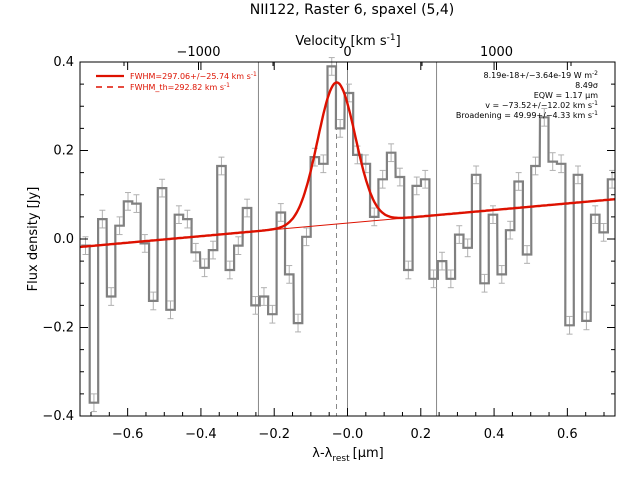 Image resolution: width=640 pixels, height=480 pixels. What do you see at coordinates (348, 434) in the screenshot?
I see `x-tick-label: −0.0` at bounding box center [348, 434].